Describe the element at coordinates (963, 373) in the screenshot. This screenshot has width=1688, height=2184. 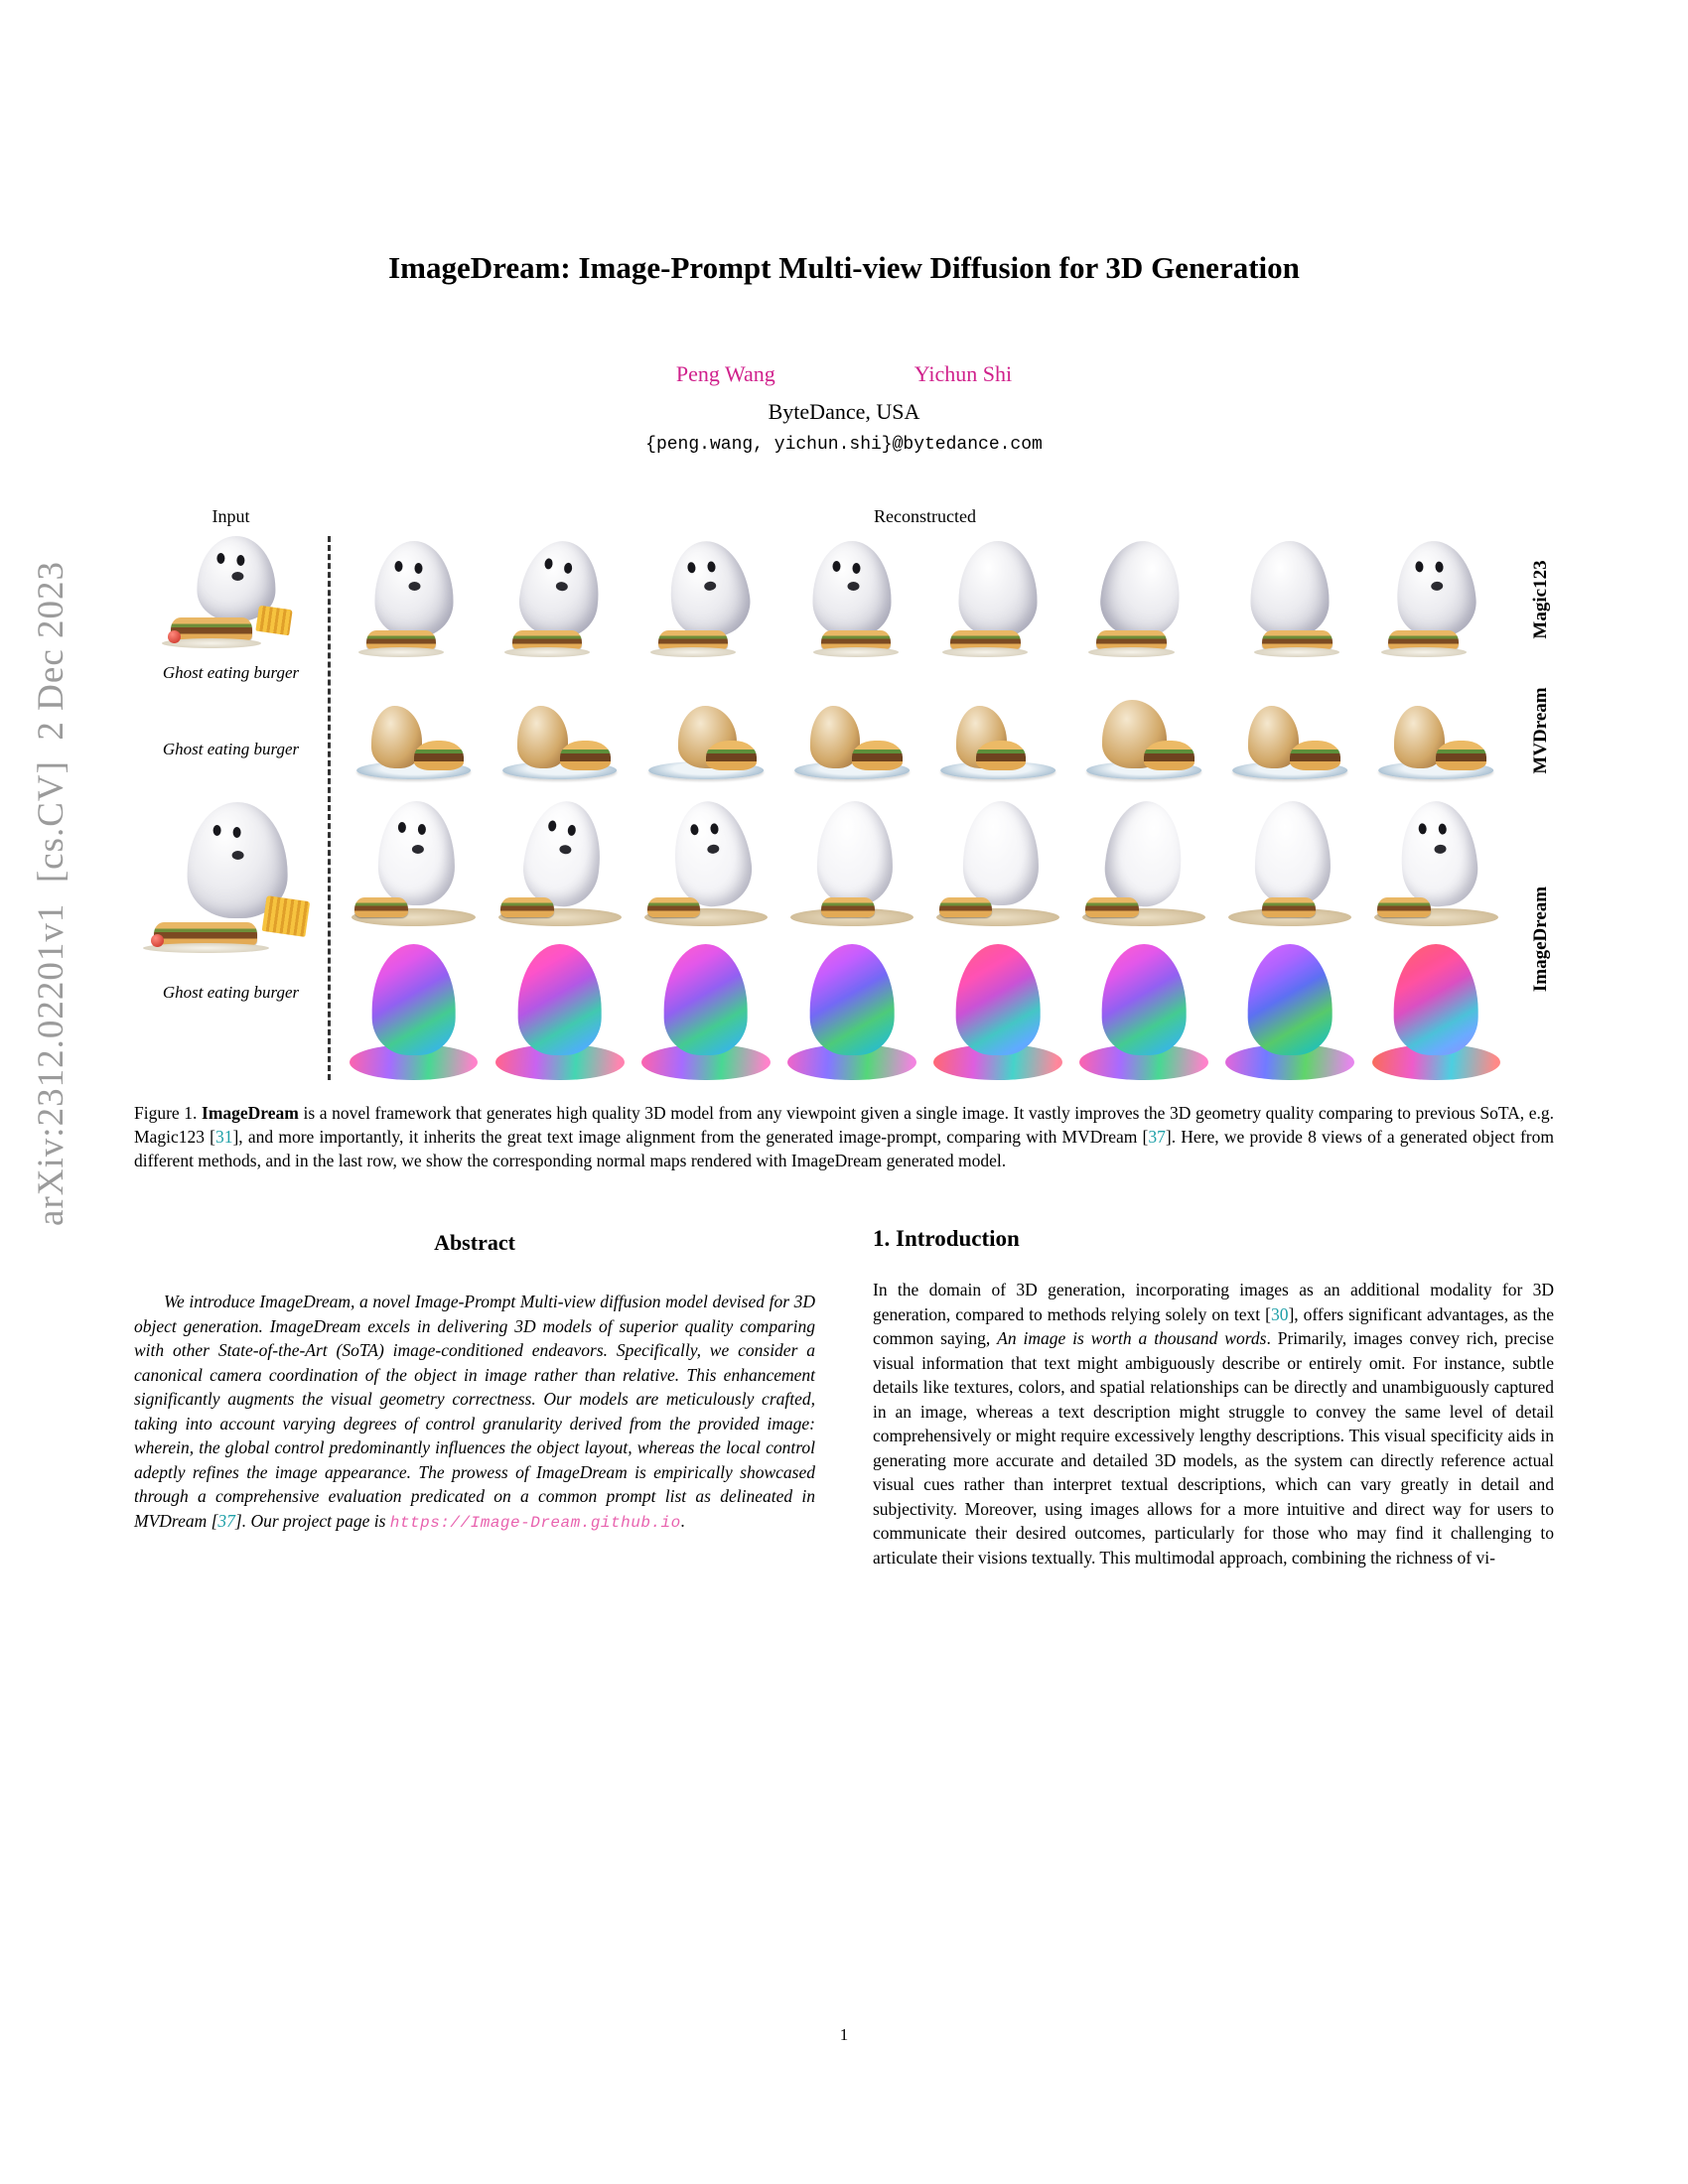
I see `author-name-2: Yichun Shi` at that location.